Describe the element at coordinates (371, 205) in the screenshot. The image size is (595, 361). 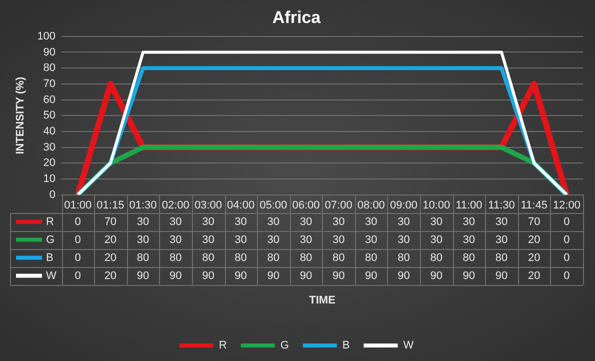
I see `x-tick-label: 08:00` at that location.